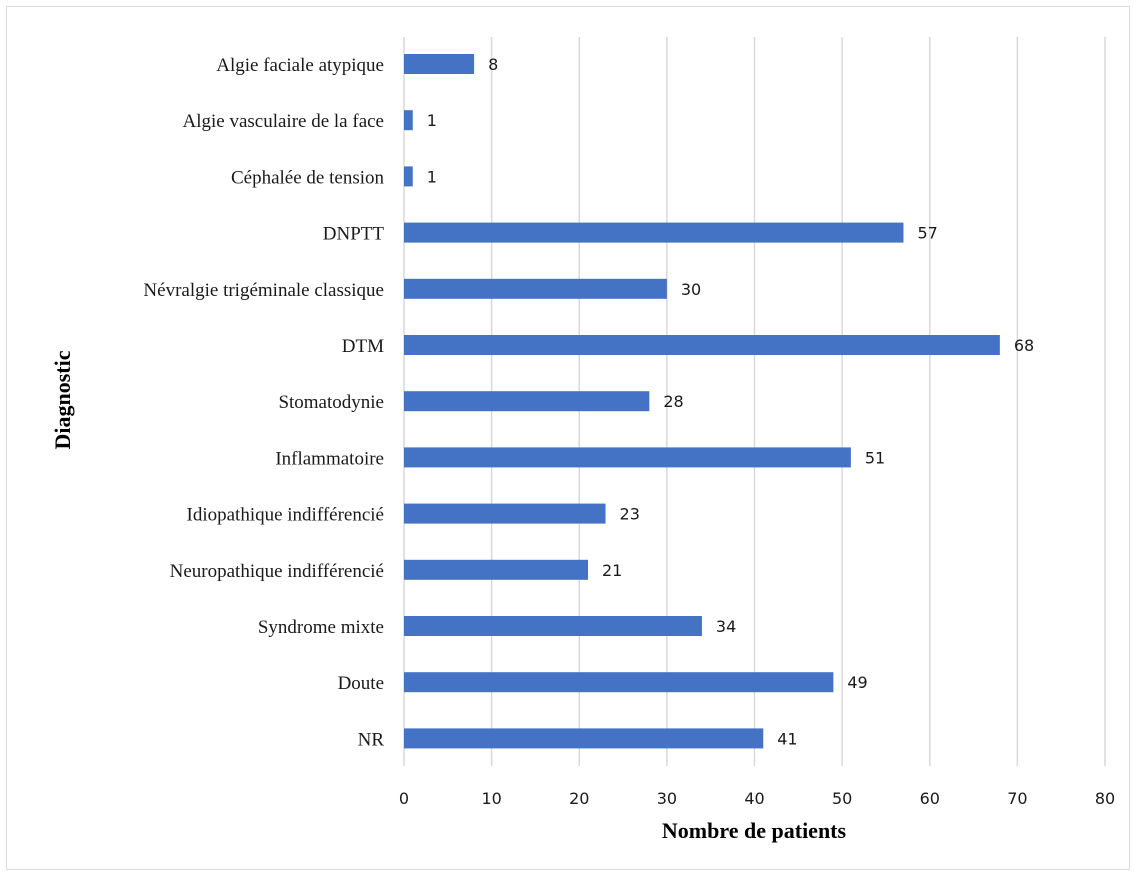 Image resolution: width=1136 pixels, height=876 pixels. Describe the element at coordinates (493, 64) in the screenshot. I see `data-label: 8` at that location.